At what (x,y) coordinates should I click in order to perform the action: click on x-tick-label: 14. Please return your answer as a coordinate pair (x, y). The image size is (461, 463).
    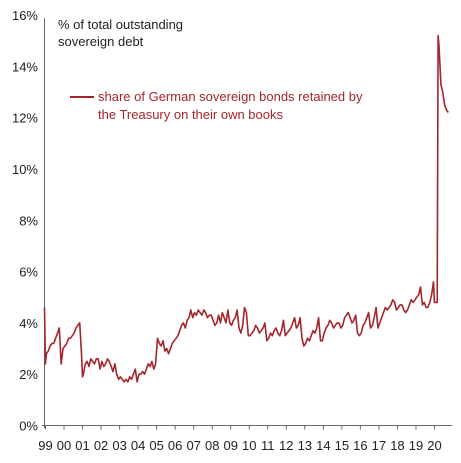
    Looking at the image, I should click on (323, 445).